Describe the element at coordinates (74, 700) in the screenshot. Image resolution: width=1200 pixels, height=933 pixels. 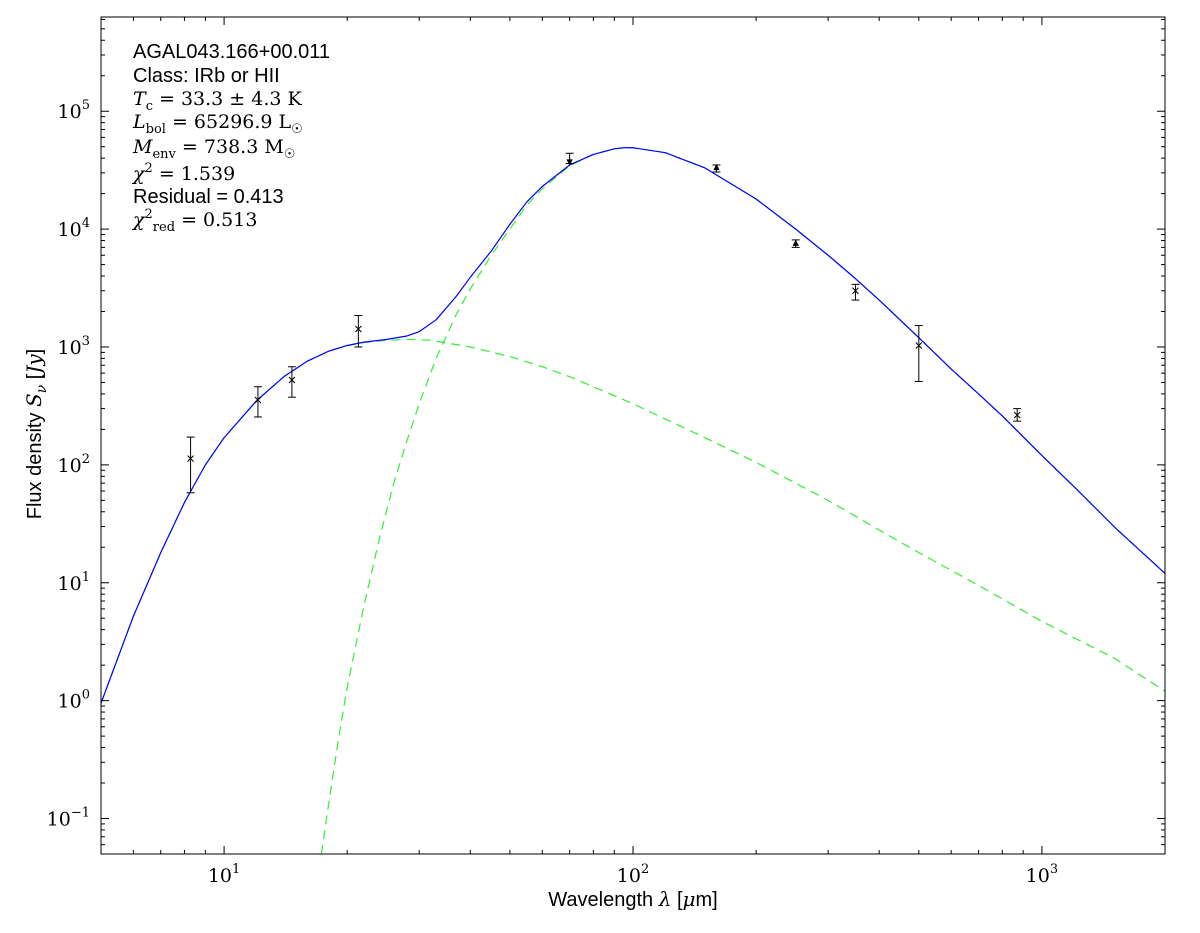
I see `y-tick-label: 10⁰` at that location.